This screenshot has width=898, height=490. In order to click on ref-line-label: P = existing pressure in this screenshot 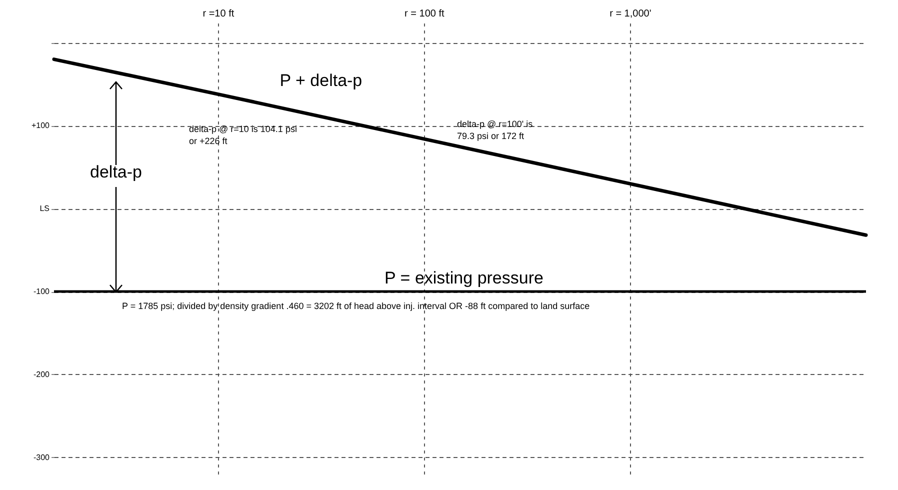, I will do `click(464, 278)`.